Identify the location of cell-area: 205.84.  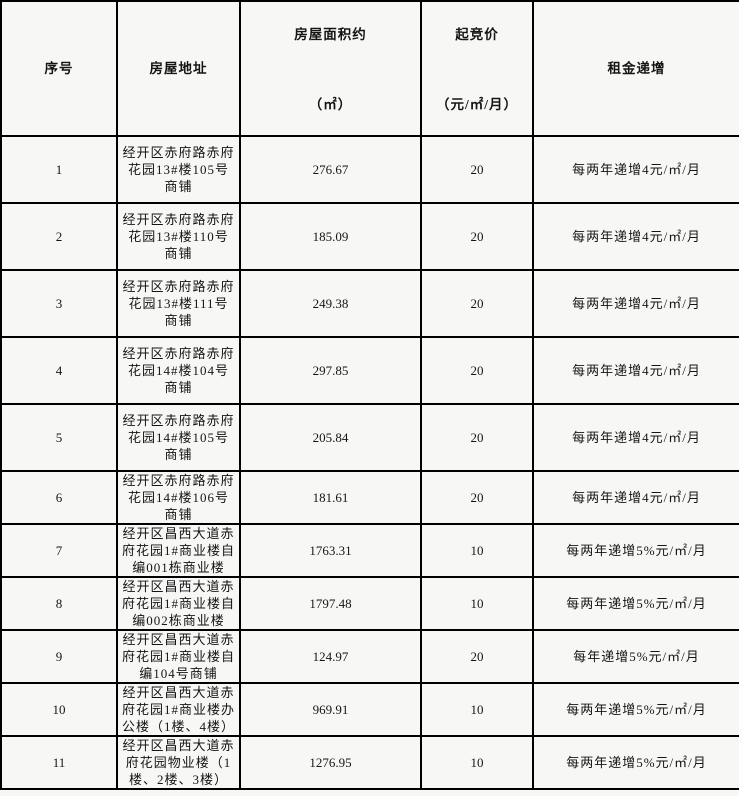
(330, 437).